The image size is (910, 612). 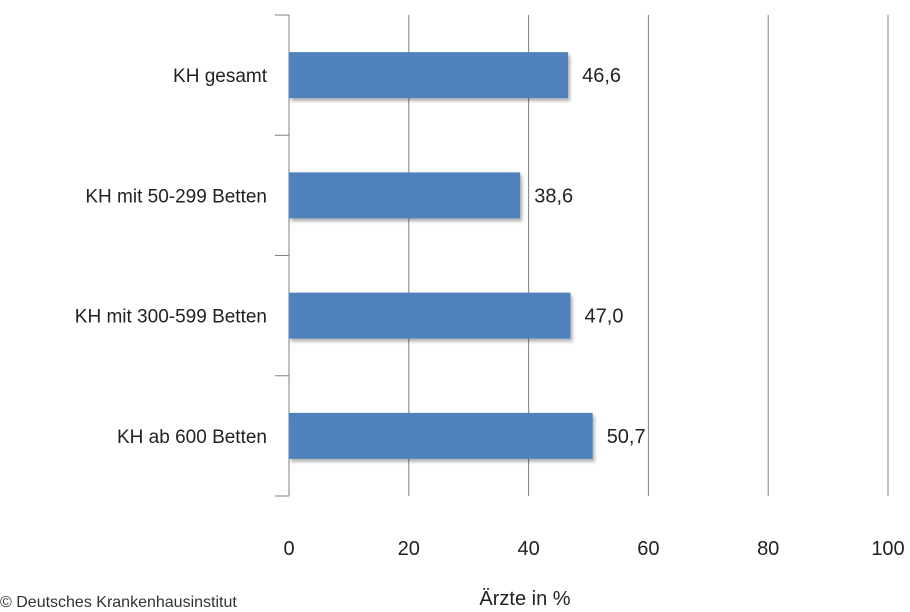 I want to click on source-note: © Deutsches Krankenhausinstitut, so click(x=118, y=602).